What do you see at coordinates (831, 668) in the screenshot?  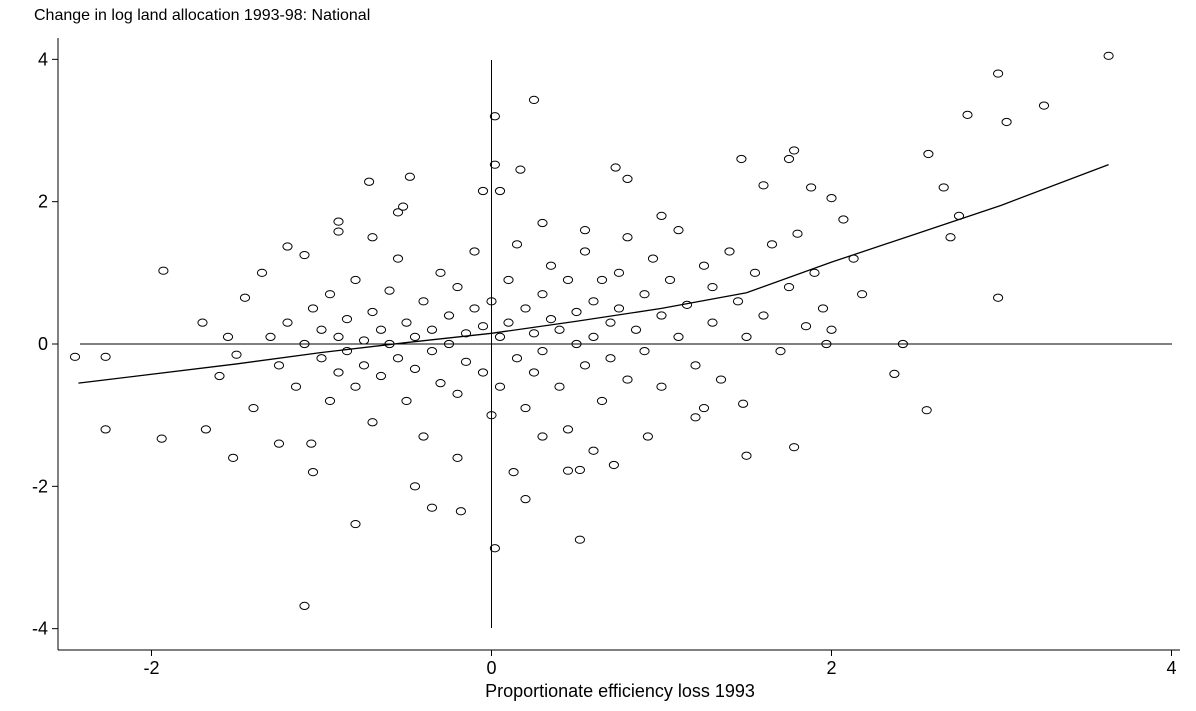 I see `x-tick-label: 2` at bounding box center [831, 668].